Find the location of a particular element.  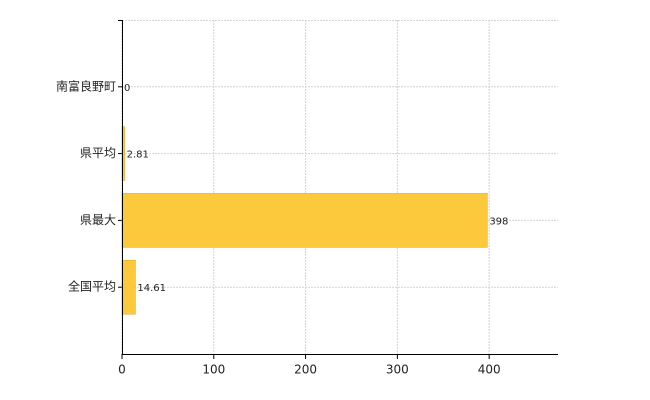

x-tick-label: 200 is located at coordinates (305, 370).